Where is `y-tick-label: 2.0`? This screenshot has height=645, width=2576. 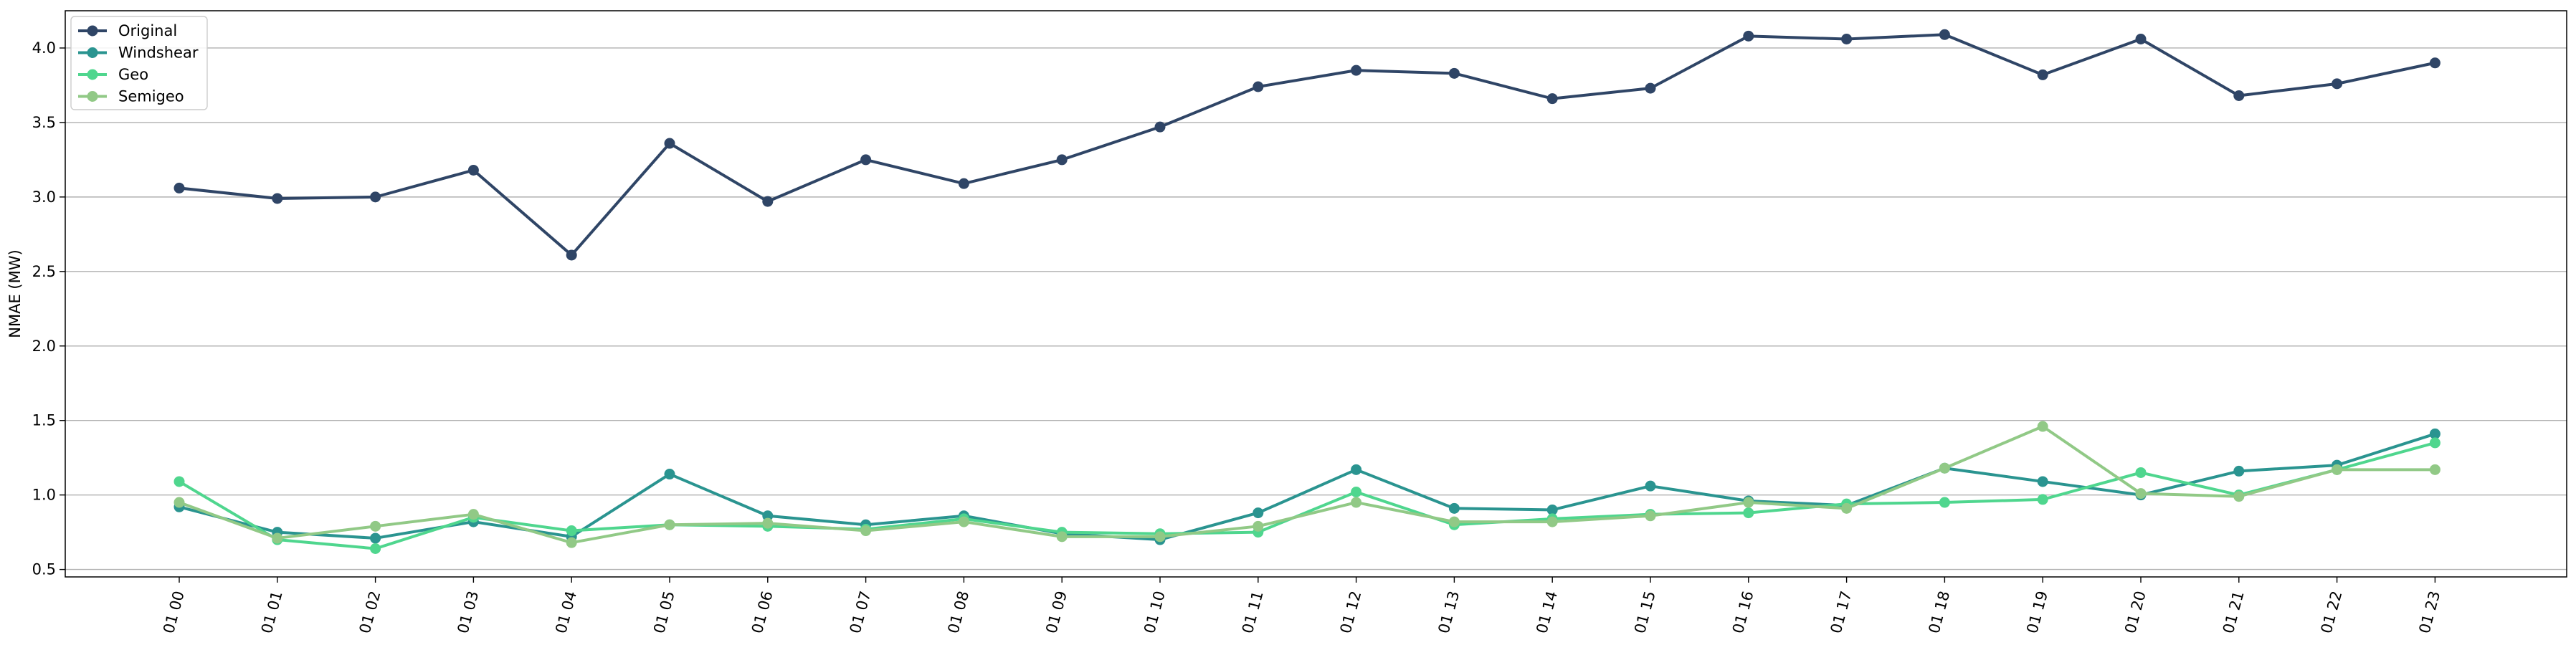
y-tick-label: 2.0 is located at coordinates (44, 346).